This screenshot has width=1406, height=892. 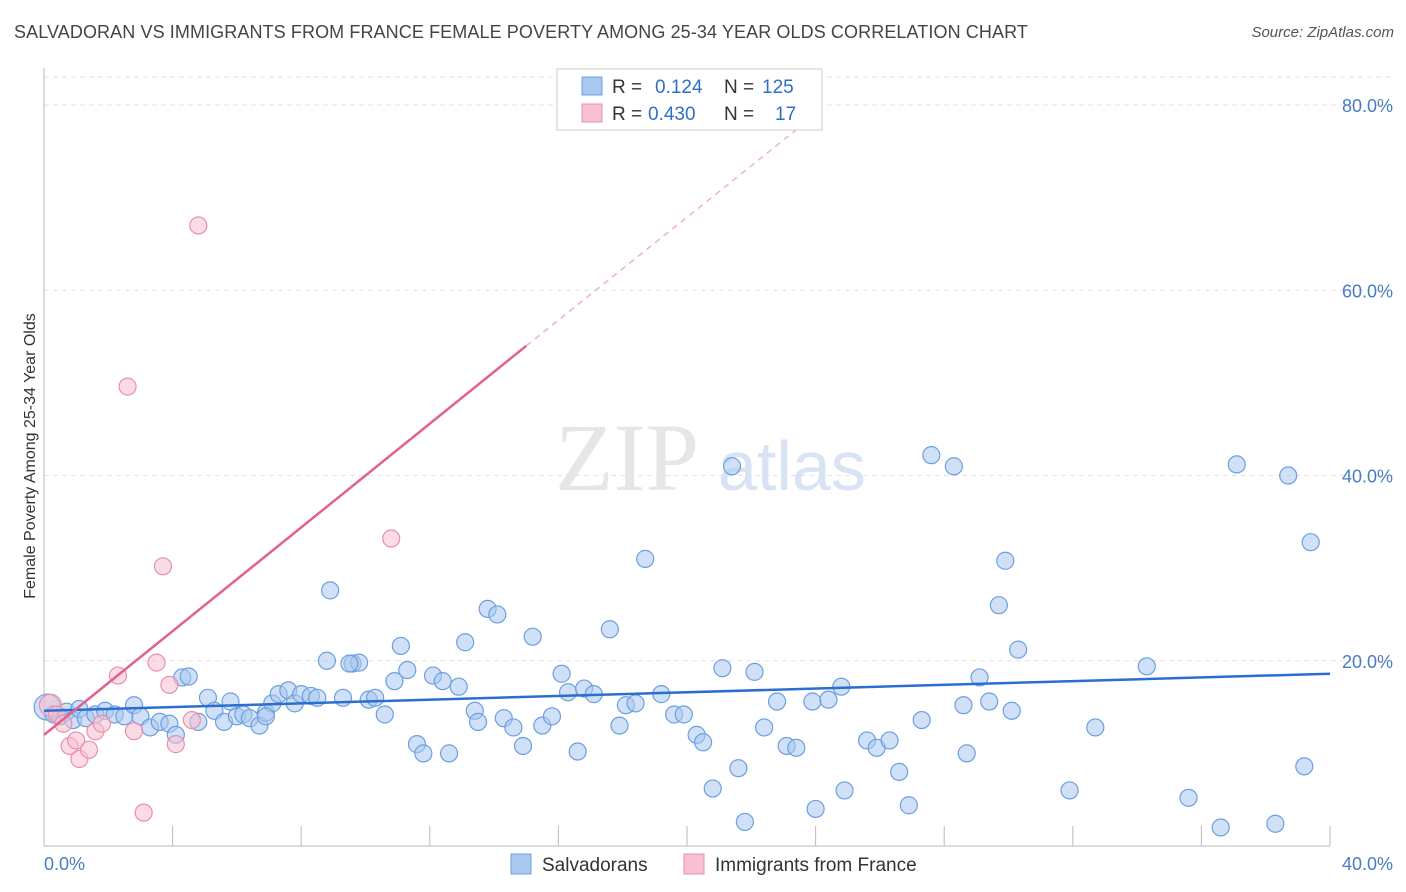 I want to click on watermark-atlas: atlas, so click(x=792, y=466).